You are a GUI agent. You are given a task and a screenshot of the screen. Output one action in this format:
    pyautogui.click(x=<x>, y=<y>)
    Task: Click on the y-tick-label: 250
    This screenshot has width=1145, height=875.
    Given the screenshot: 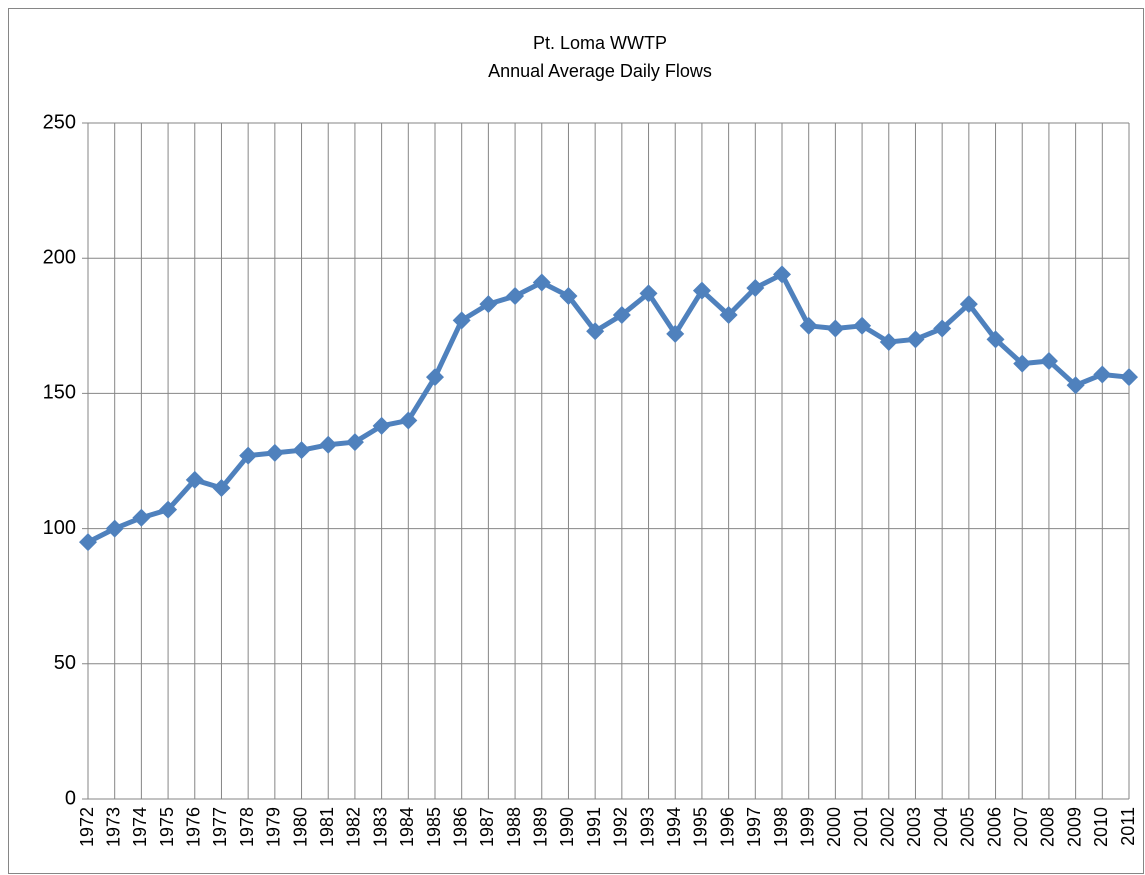 What is the action you would take?
    pyautogui.click(x=59, y=122)
    